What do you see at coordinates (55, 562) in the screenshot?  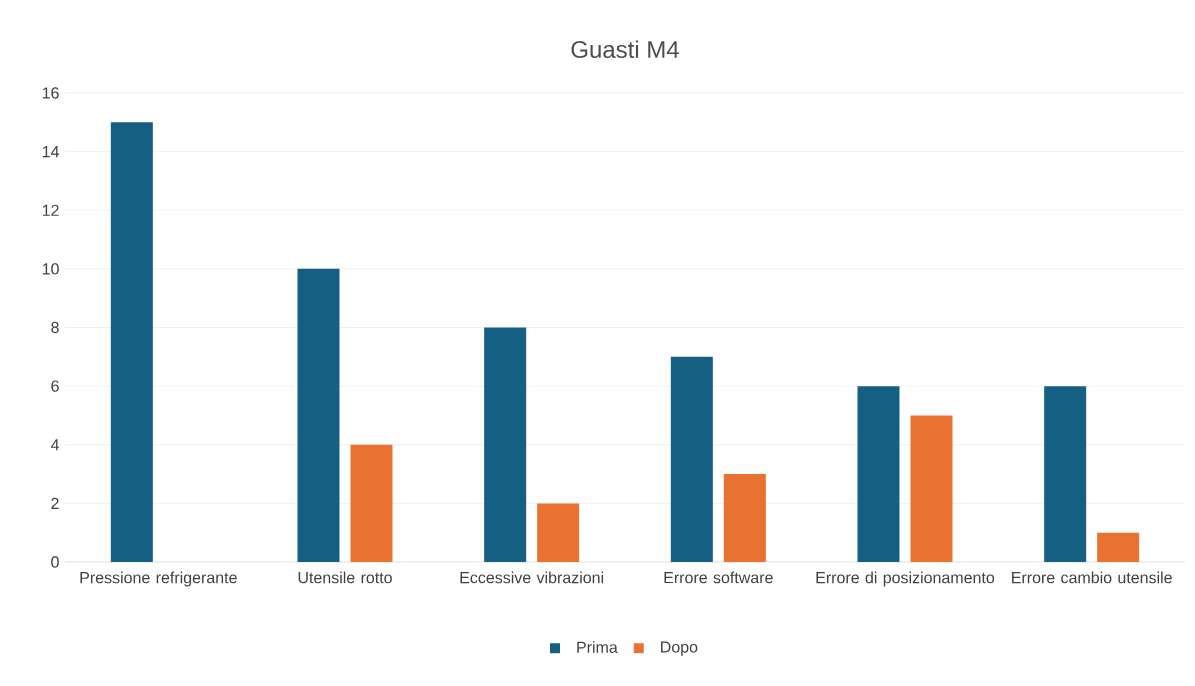 I see `y-tick-label: 0` at bounding box center [55, 562].